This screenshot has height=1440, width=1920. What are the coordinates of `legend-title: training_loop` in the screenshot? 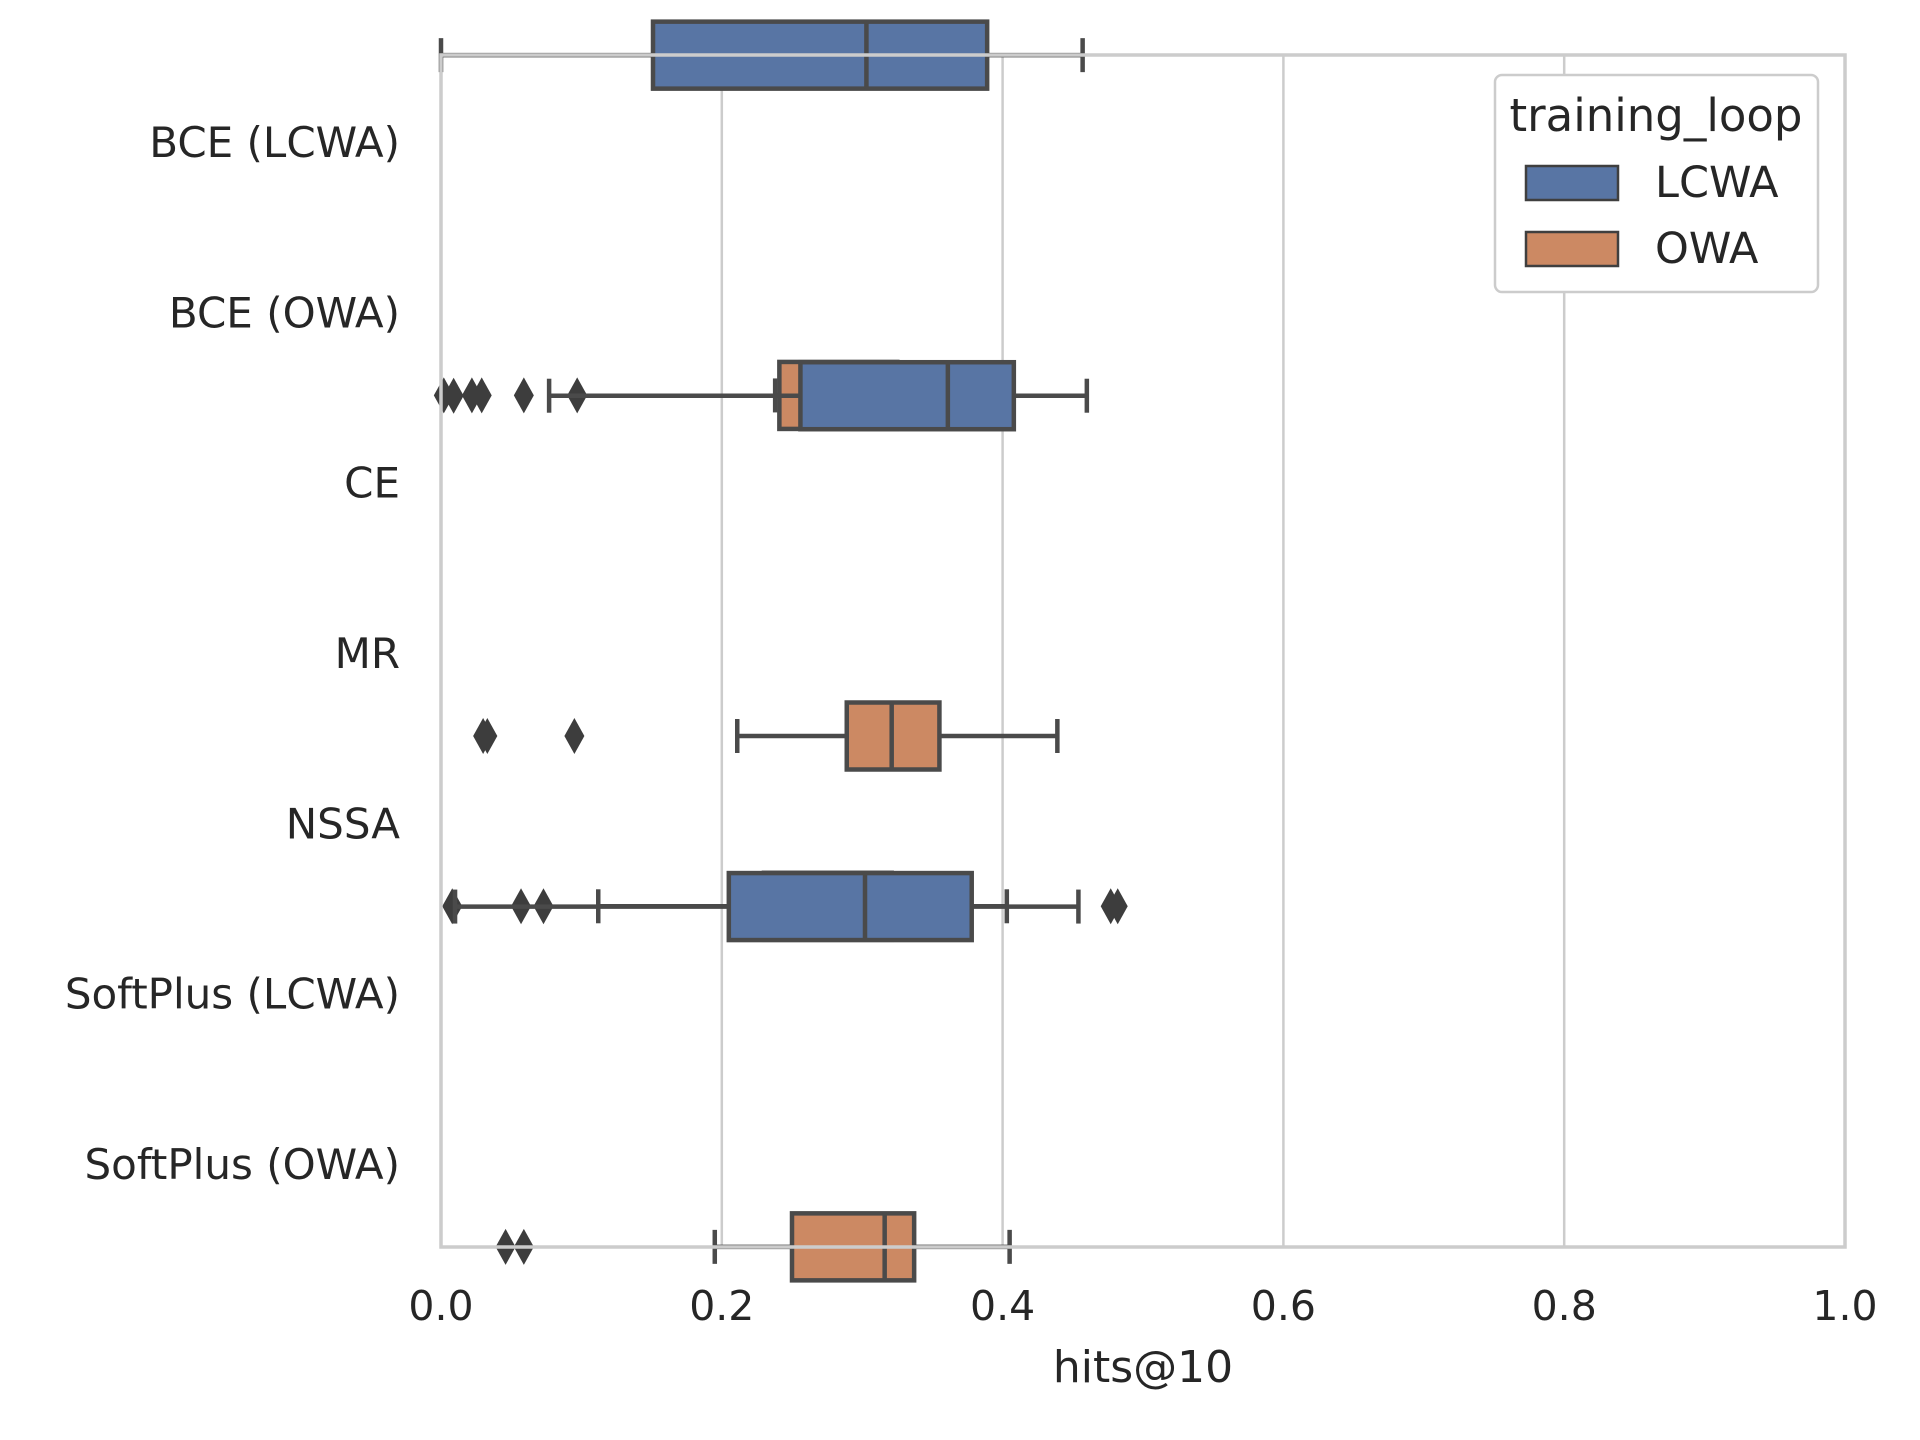 It's located at (1656, 115).